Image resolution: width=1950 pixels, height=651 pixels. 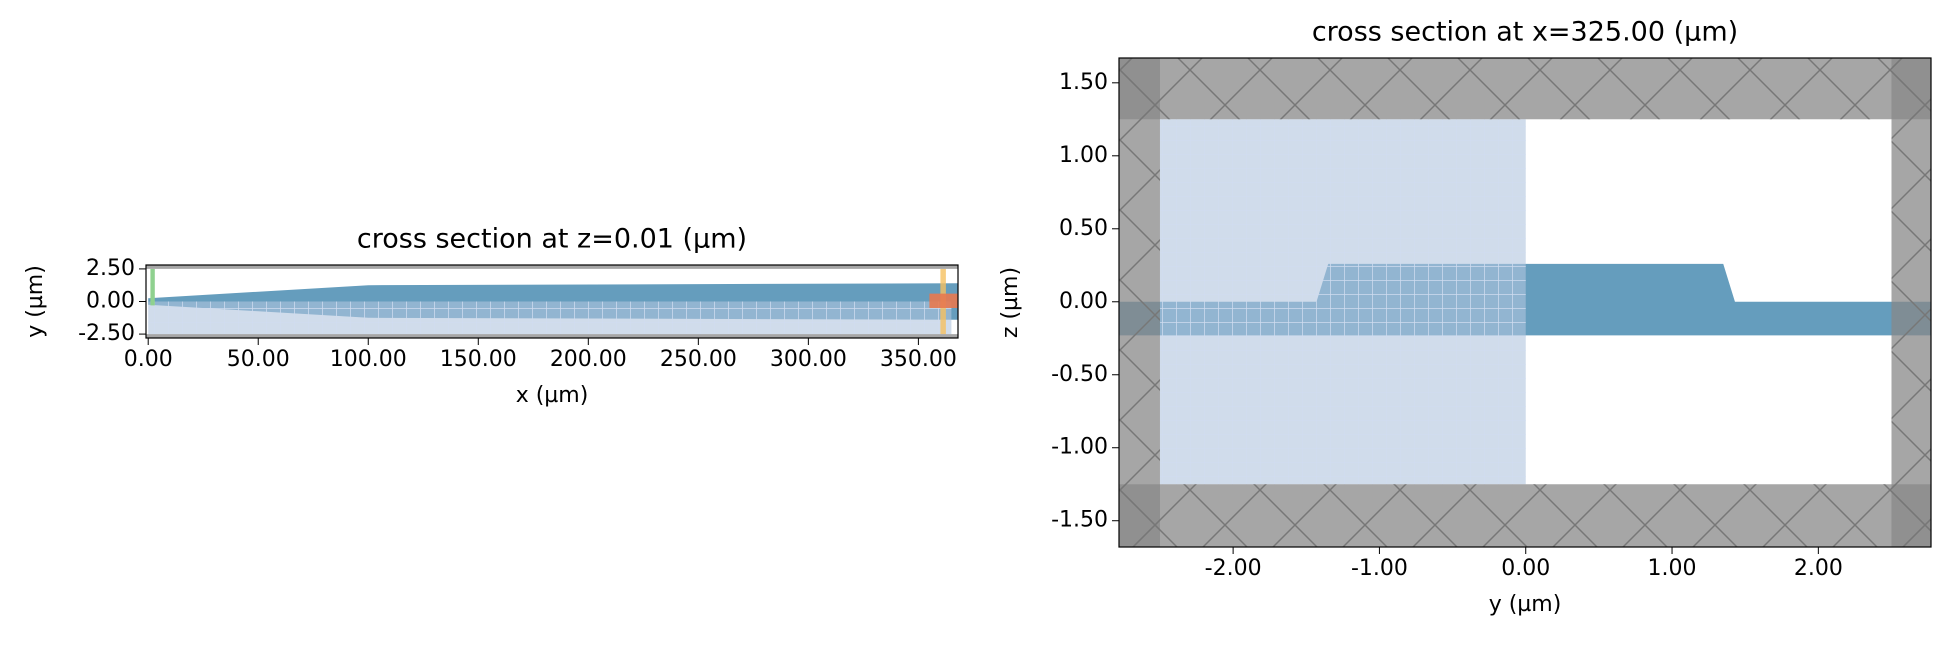 What do you see at coordinates (1083, 82) in the screenshot?
I see `y-tick-label: 1.50` at bounding box center [1083, 82].